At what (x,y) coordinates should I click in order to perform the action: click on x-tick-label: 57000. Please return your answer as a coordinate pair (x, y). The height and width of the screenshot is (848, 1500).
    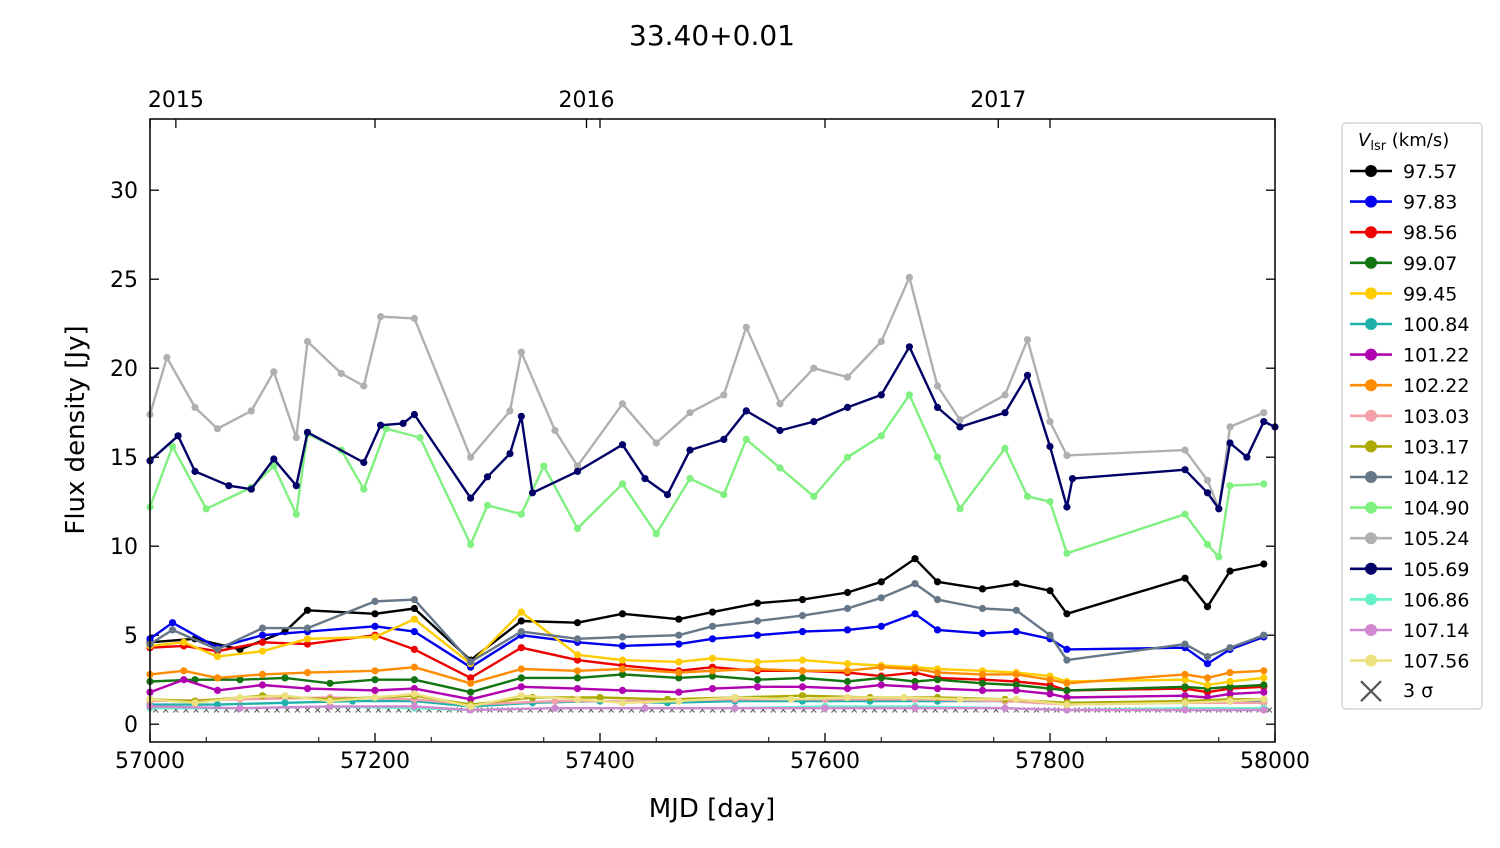
    Looking at the image, I should click on (150, 761).